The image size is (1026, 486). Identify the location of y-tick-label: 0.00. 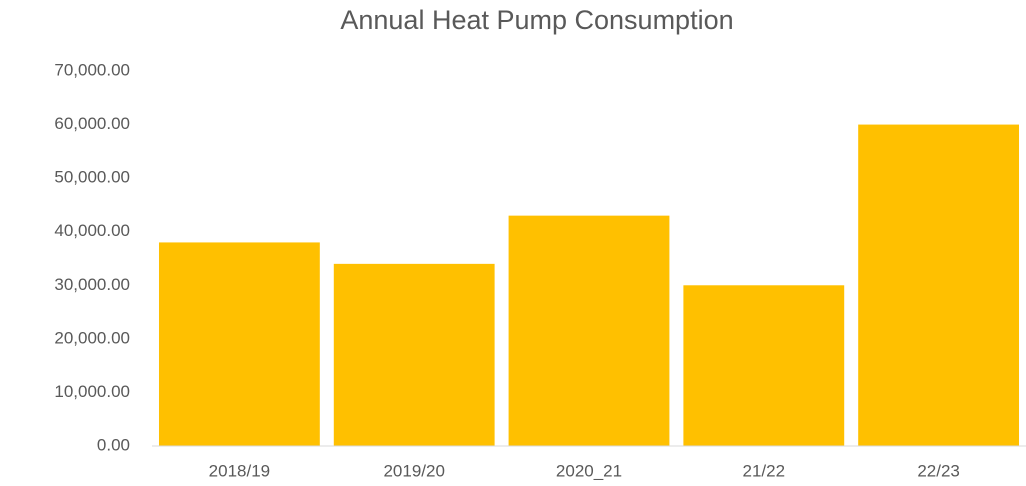
(113, 444).